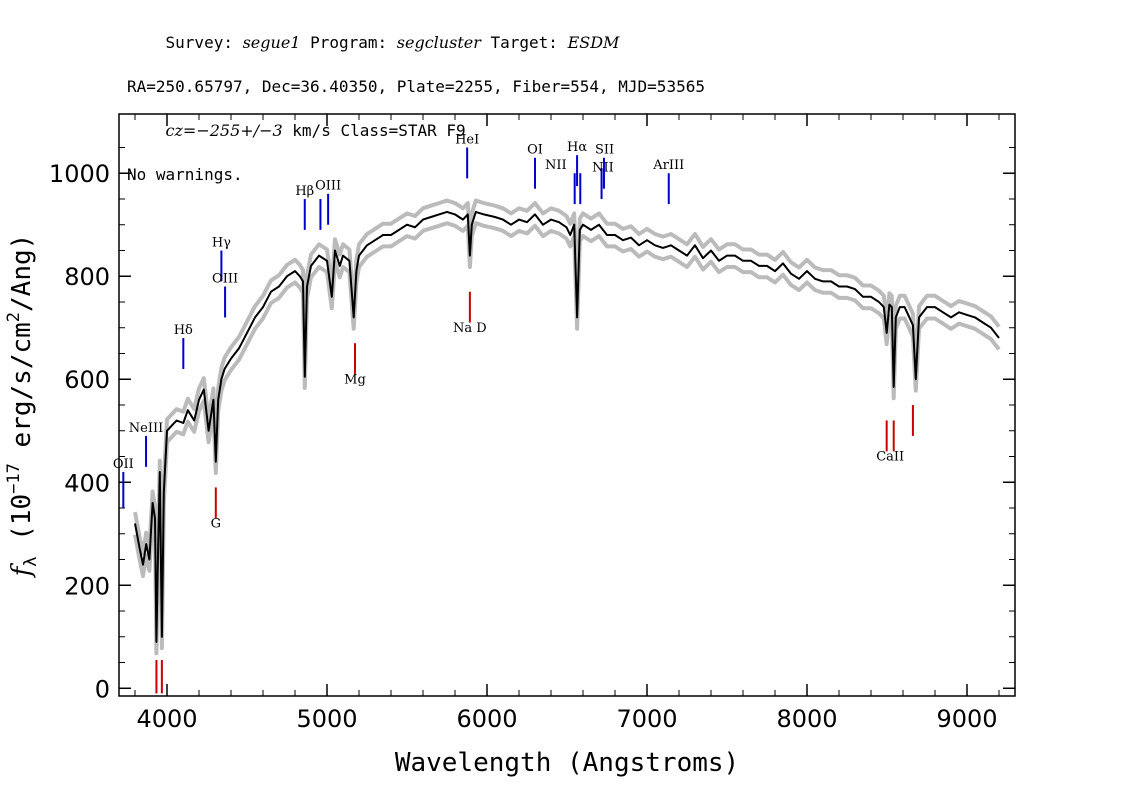  I want to click on y-axis-title: fλ (10−17 erg/s/cm2/Ang), so click(22, 406).